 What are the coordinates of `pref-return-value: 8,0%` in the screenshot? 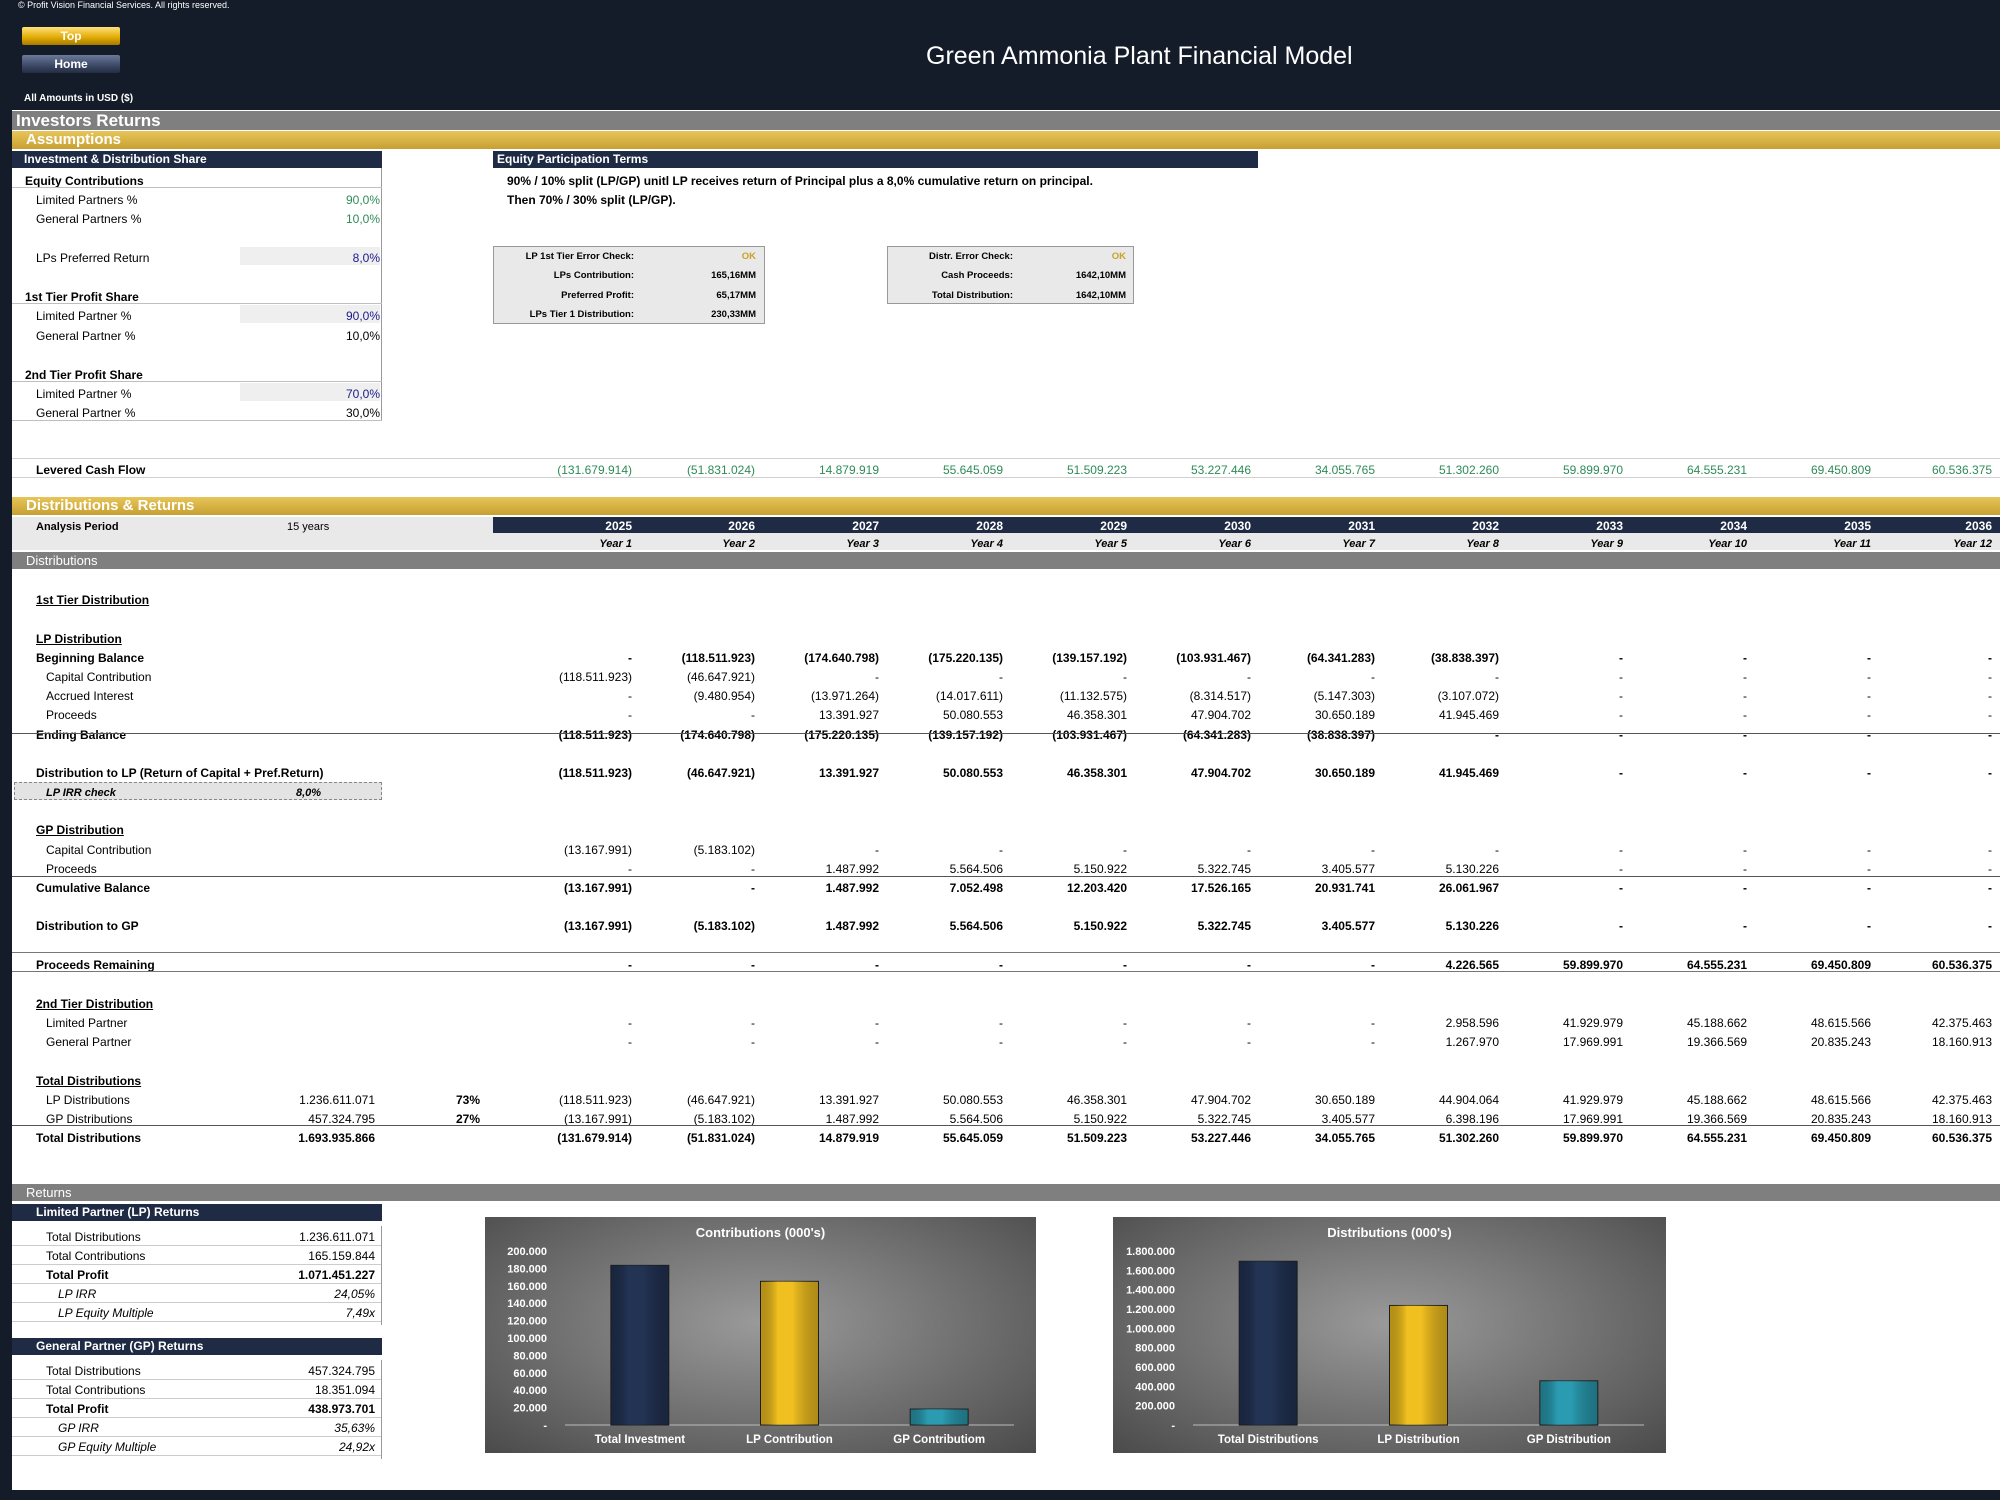 It's located at (366, 258).